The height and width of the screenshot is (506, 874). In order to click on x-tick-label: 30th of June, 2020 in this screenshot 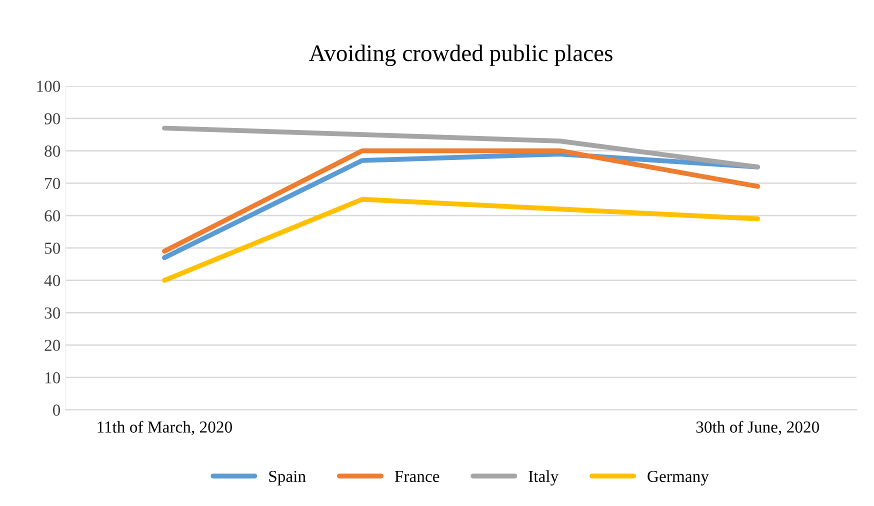, I will do `click(758, 428)`.